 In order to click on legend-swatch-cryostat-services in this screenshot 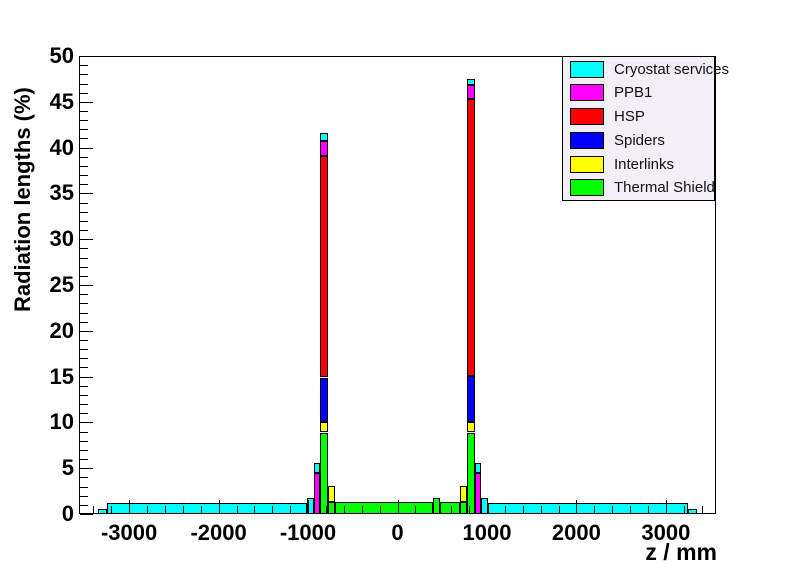, I will do `click(587, 69)`.